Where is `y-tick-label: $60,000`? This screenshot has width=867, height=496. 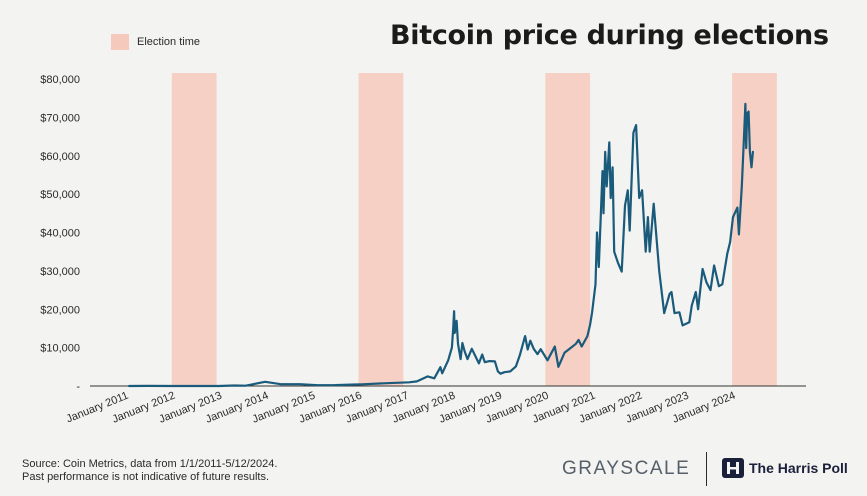 y-tick-label: $60,000 is located at coordinates (60, 157).